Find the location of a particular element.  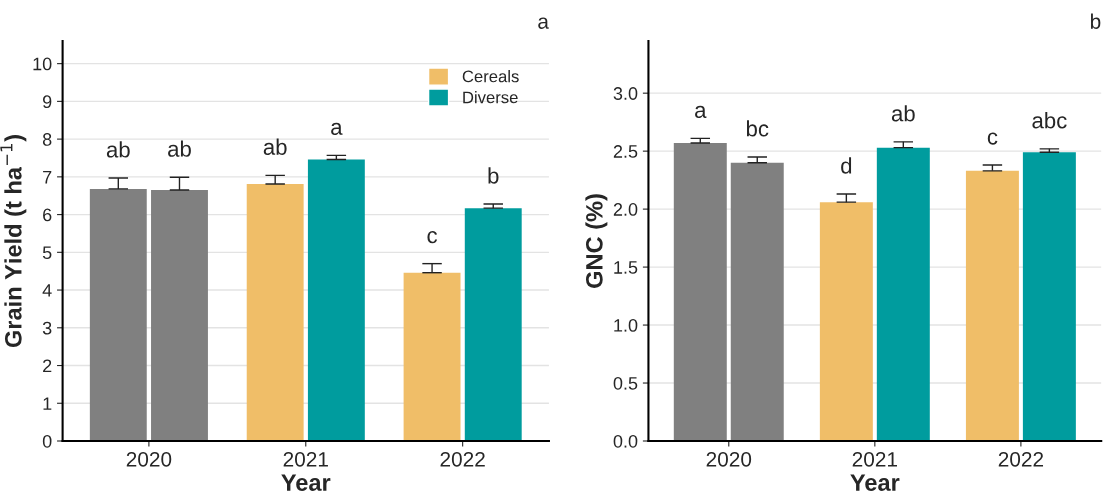

text: b is located at coordinates (1095, 21).